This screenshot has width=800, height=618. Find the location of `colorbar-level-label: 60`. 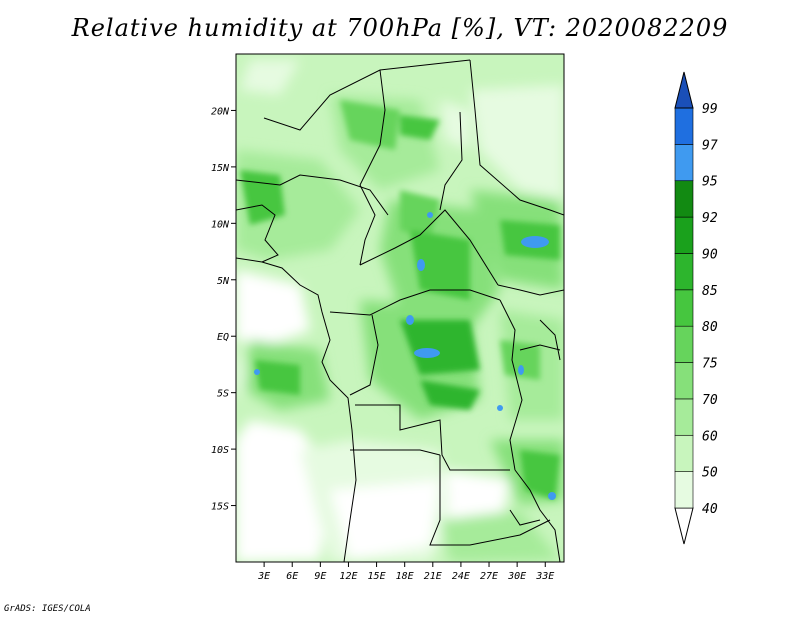

colorbar-level-label: 60 is located at coordinates (710, 436).